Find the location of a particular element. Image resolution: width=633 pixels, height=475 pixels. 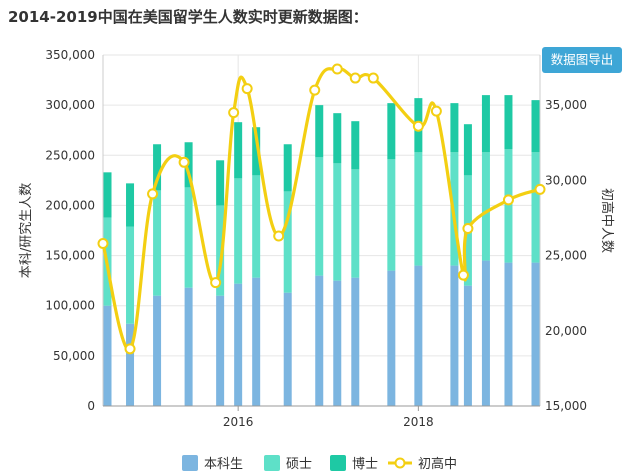

y-axis-label: 本科/研究生人数 is located at coordinates (26, 230).